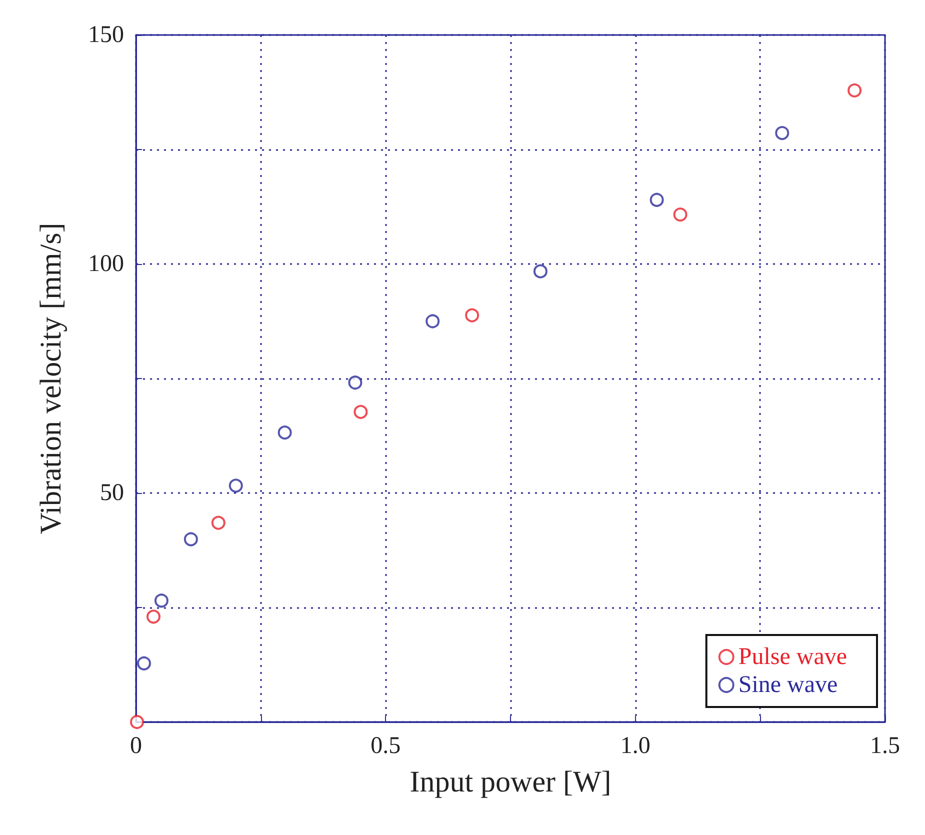 The image size is (925, 835). Describe the element at coordinates (788, 685) in the screenshot. I see `legend-label: Sine wave` at that location.